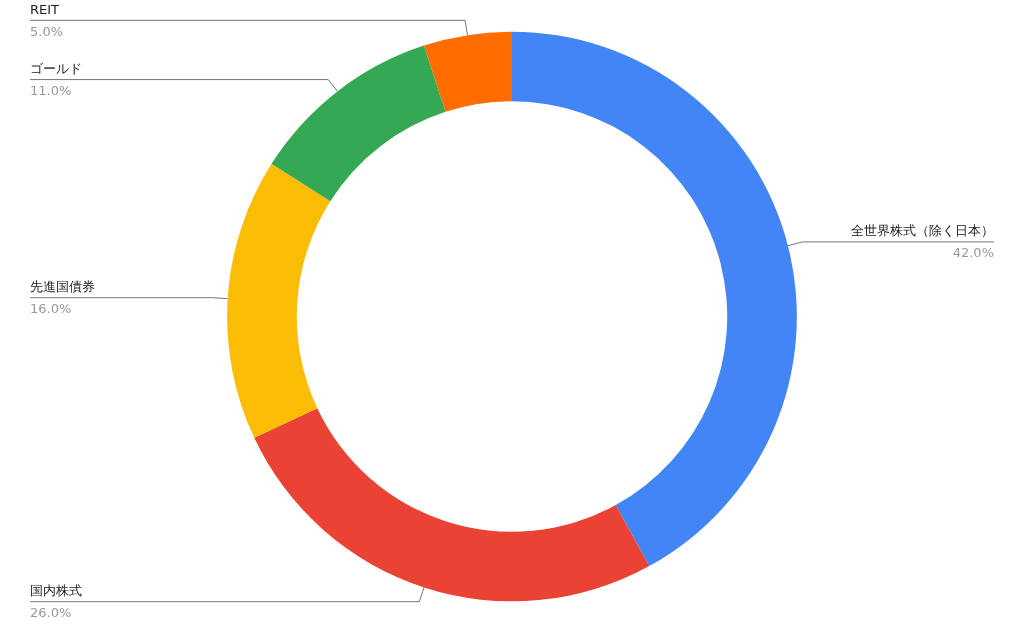 This screenshot has height=633, width=1024. I want to click on data-label: 42.0%, so click(973, 253).